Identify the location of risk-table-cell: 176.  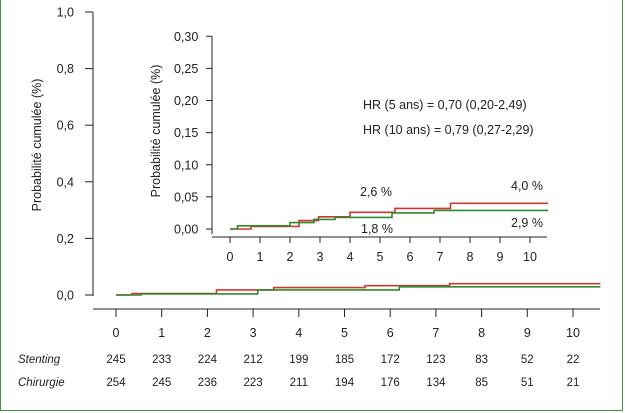
(390, 383).